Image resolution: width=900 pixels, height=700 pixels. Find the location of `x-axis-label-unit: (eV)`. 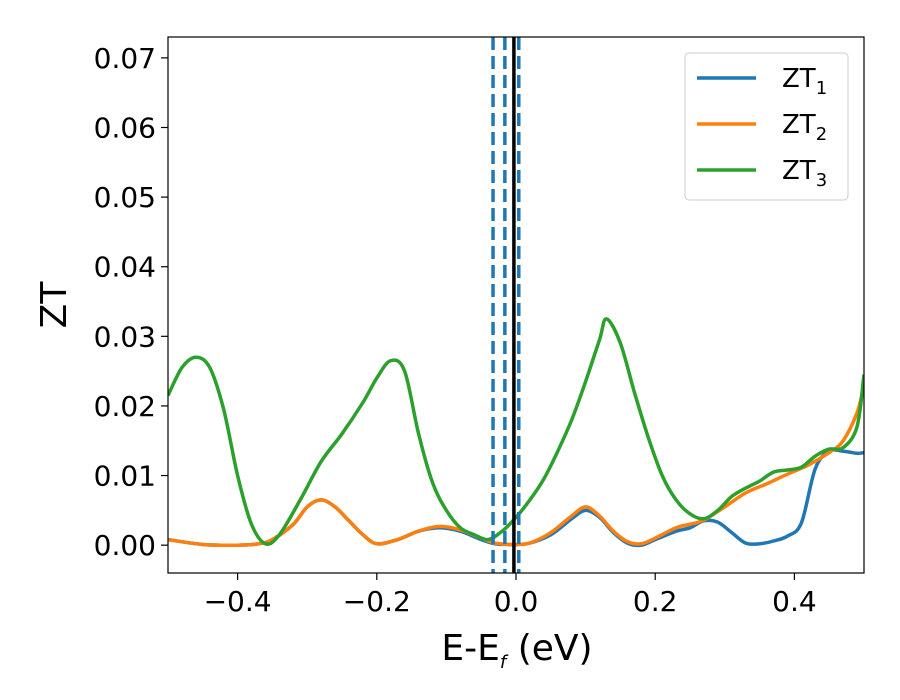

x-axis-label-unit: (eV) is located at coordinates (549, 648).